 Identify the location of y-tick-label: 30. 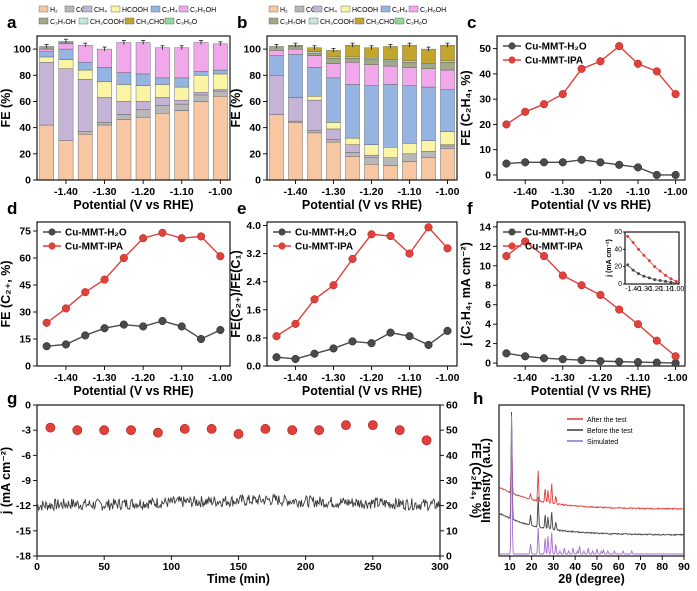
(25, 313).